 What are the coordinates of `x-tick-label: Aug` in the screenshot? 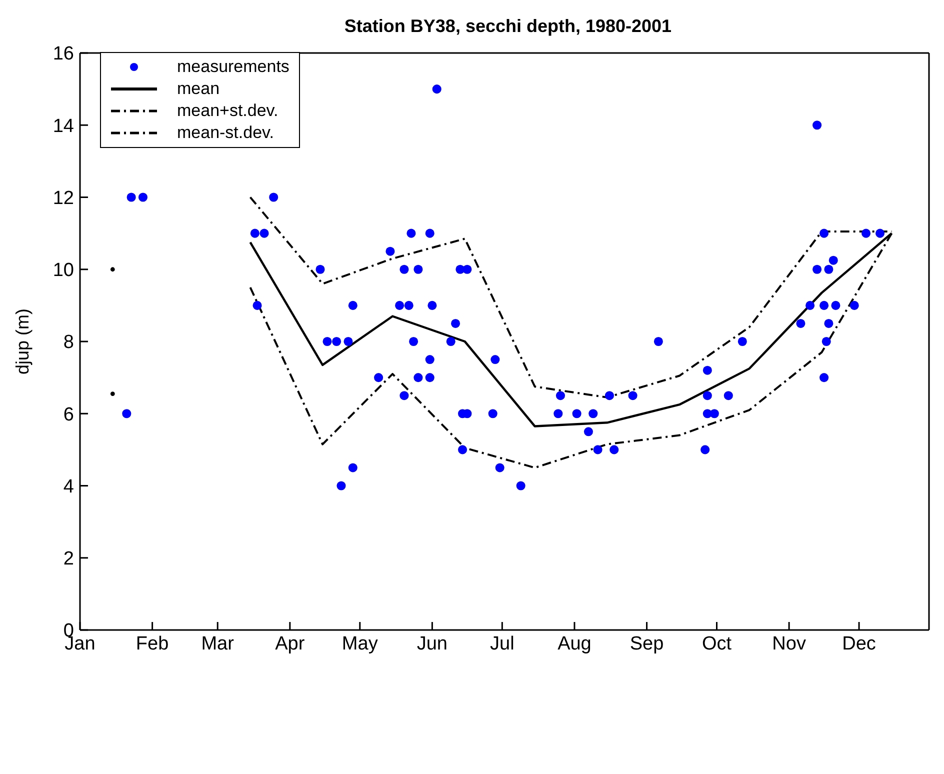 It's located at (575, 643).